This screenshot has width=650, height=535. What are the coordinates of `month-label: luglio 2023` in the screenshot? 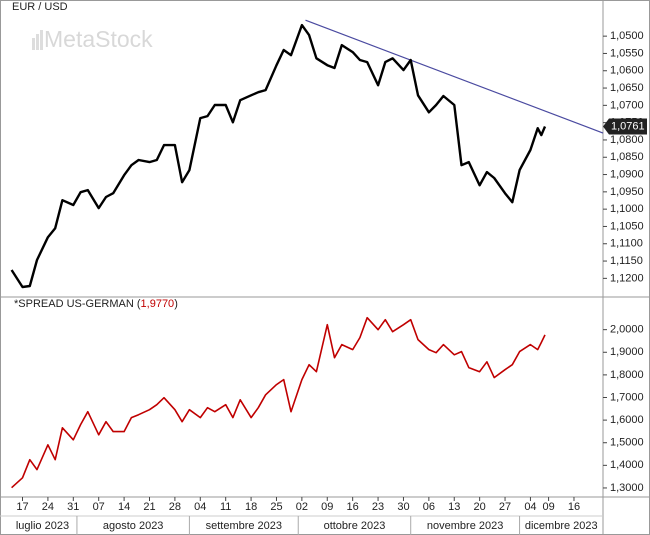 It's located at (42, 526).